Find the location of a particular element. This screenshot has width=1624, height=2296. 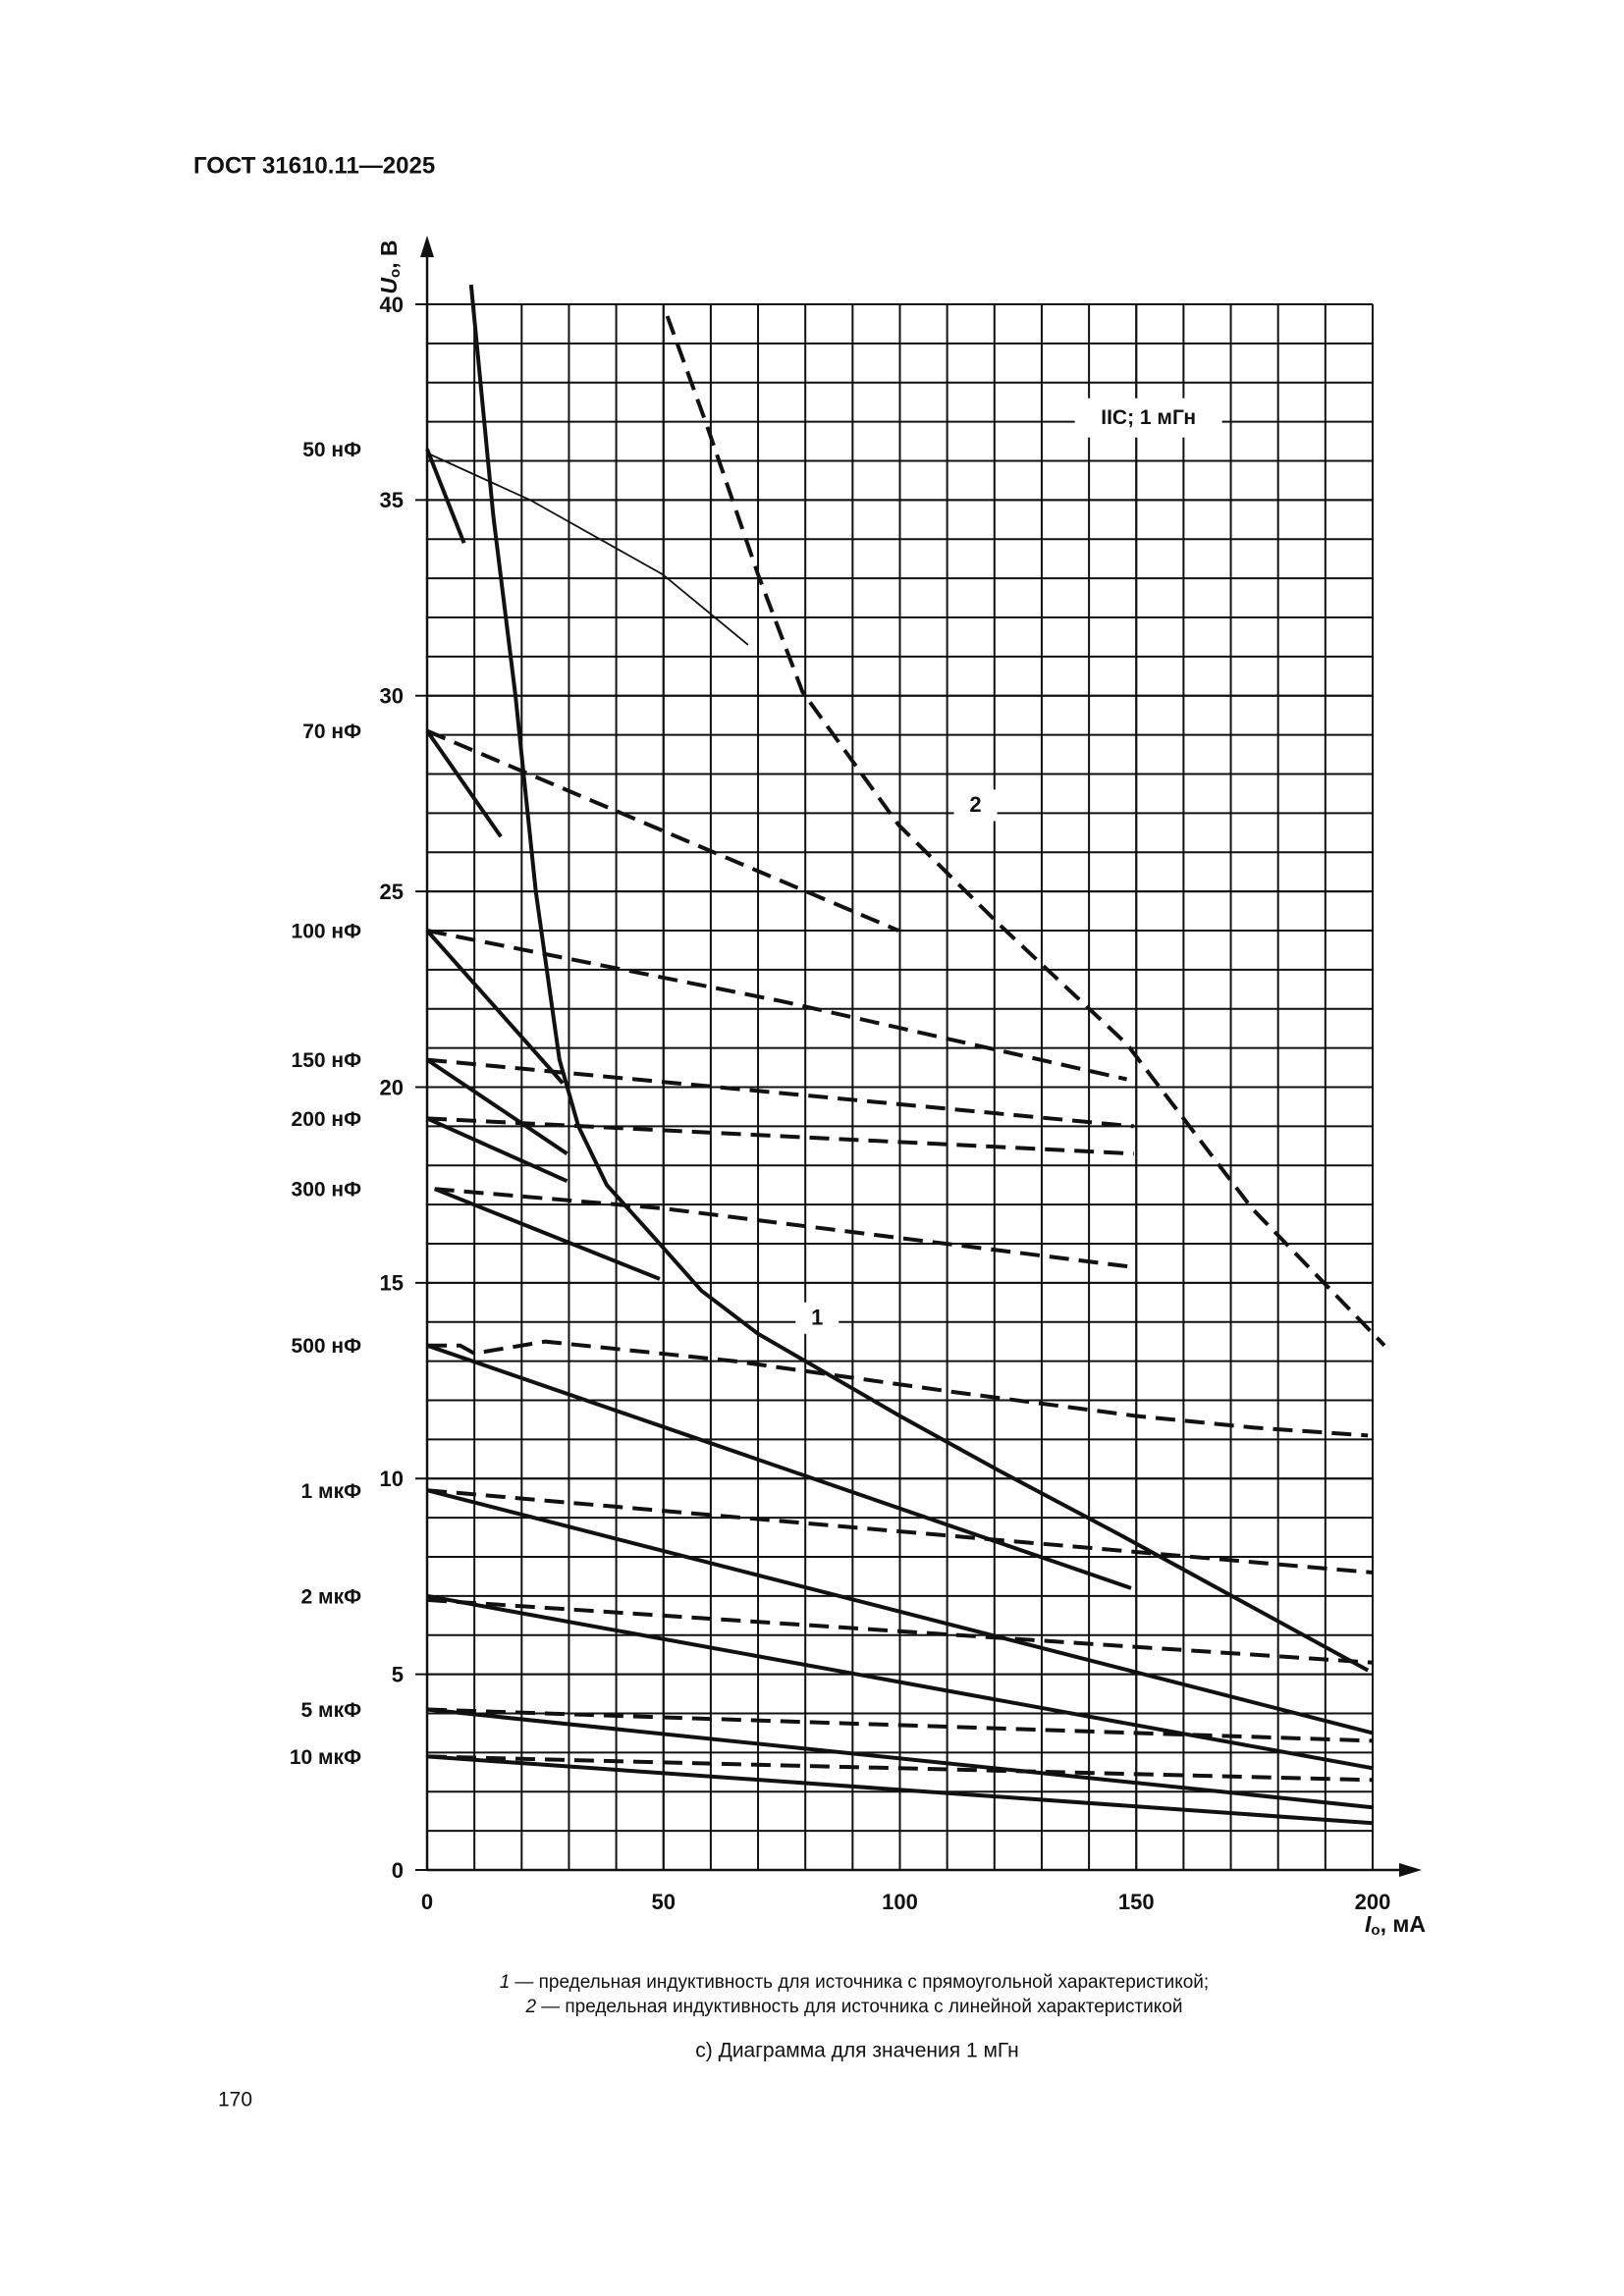

y-axis-arrow is located at coordinates (427, 247).